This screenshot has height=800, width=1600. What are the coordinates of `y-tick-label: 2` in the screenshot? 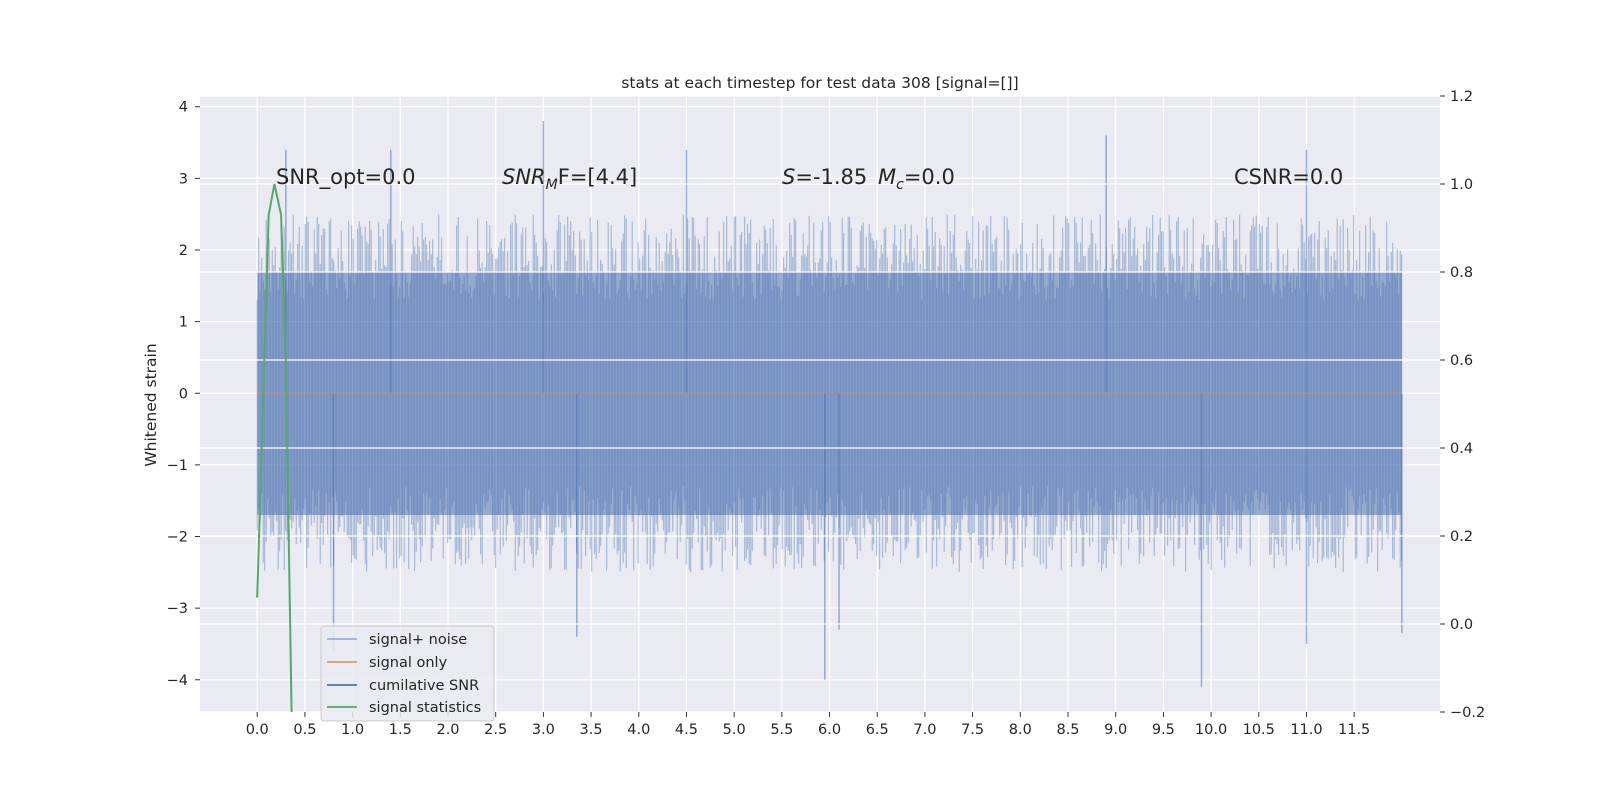 It's located at (183, 251).